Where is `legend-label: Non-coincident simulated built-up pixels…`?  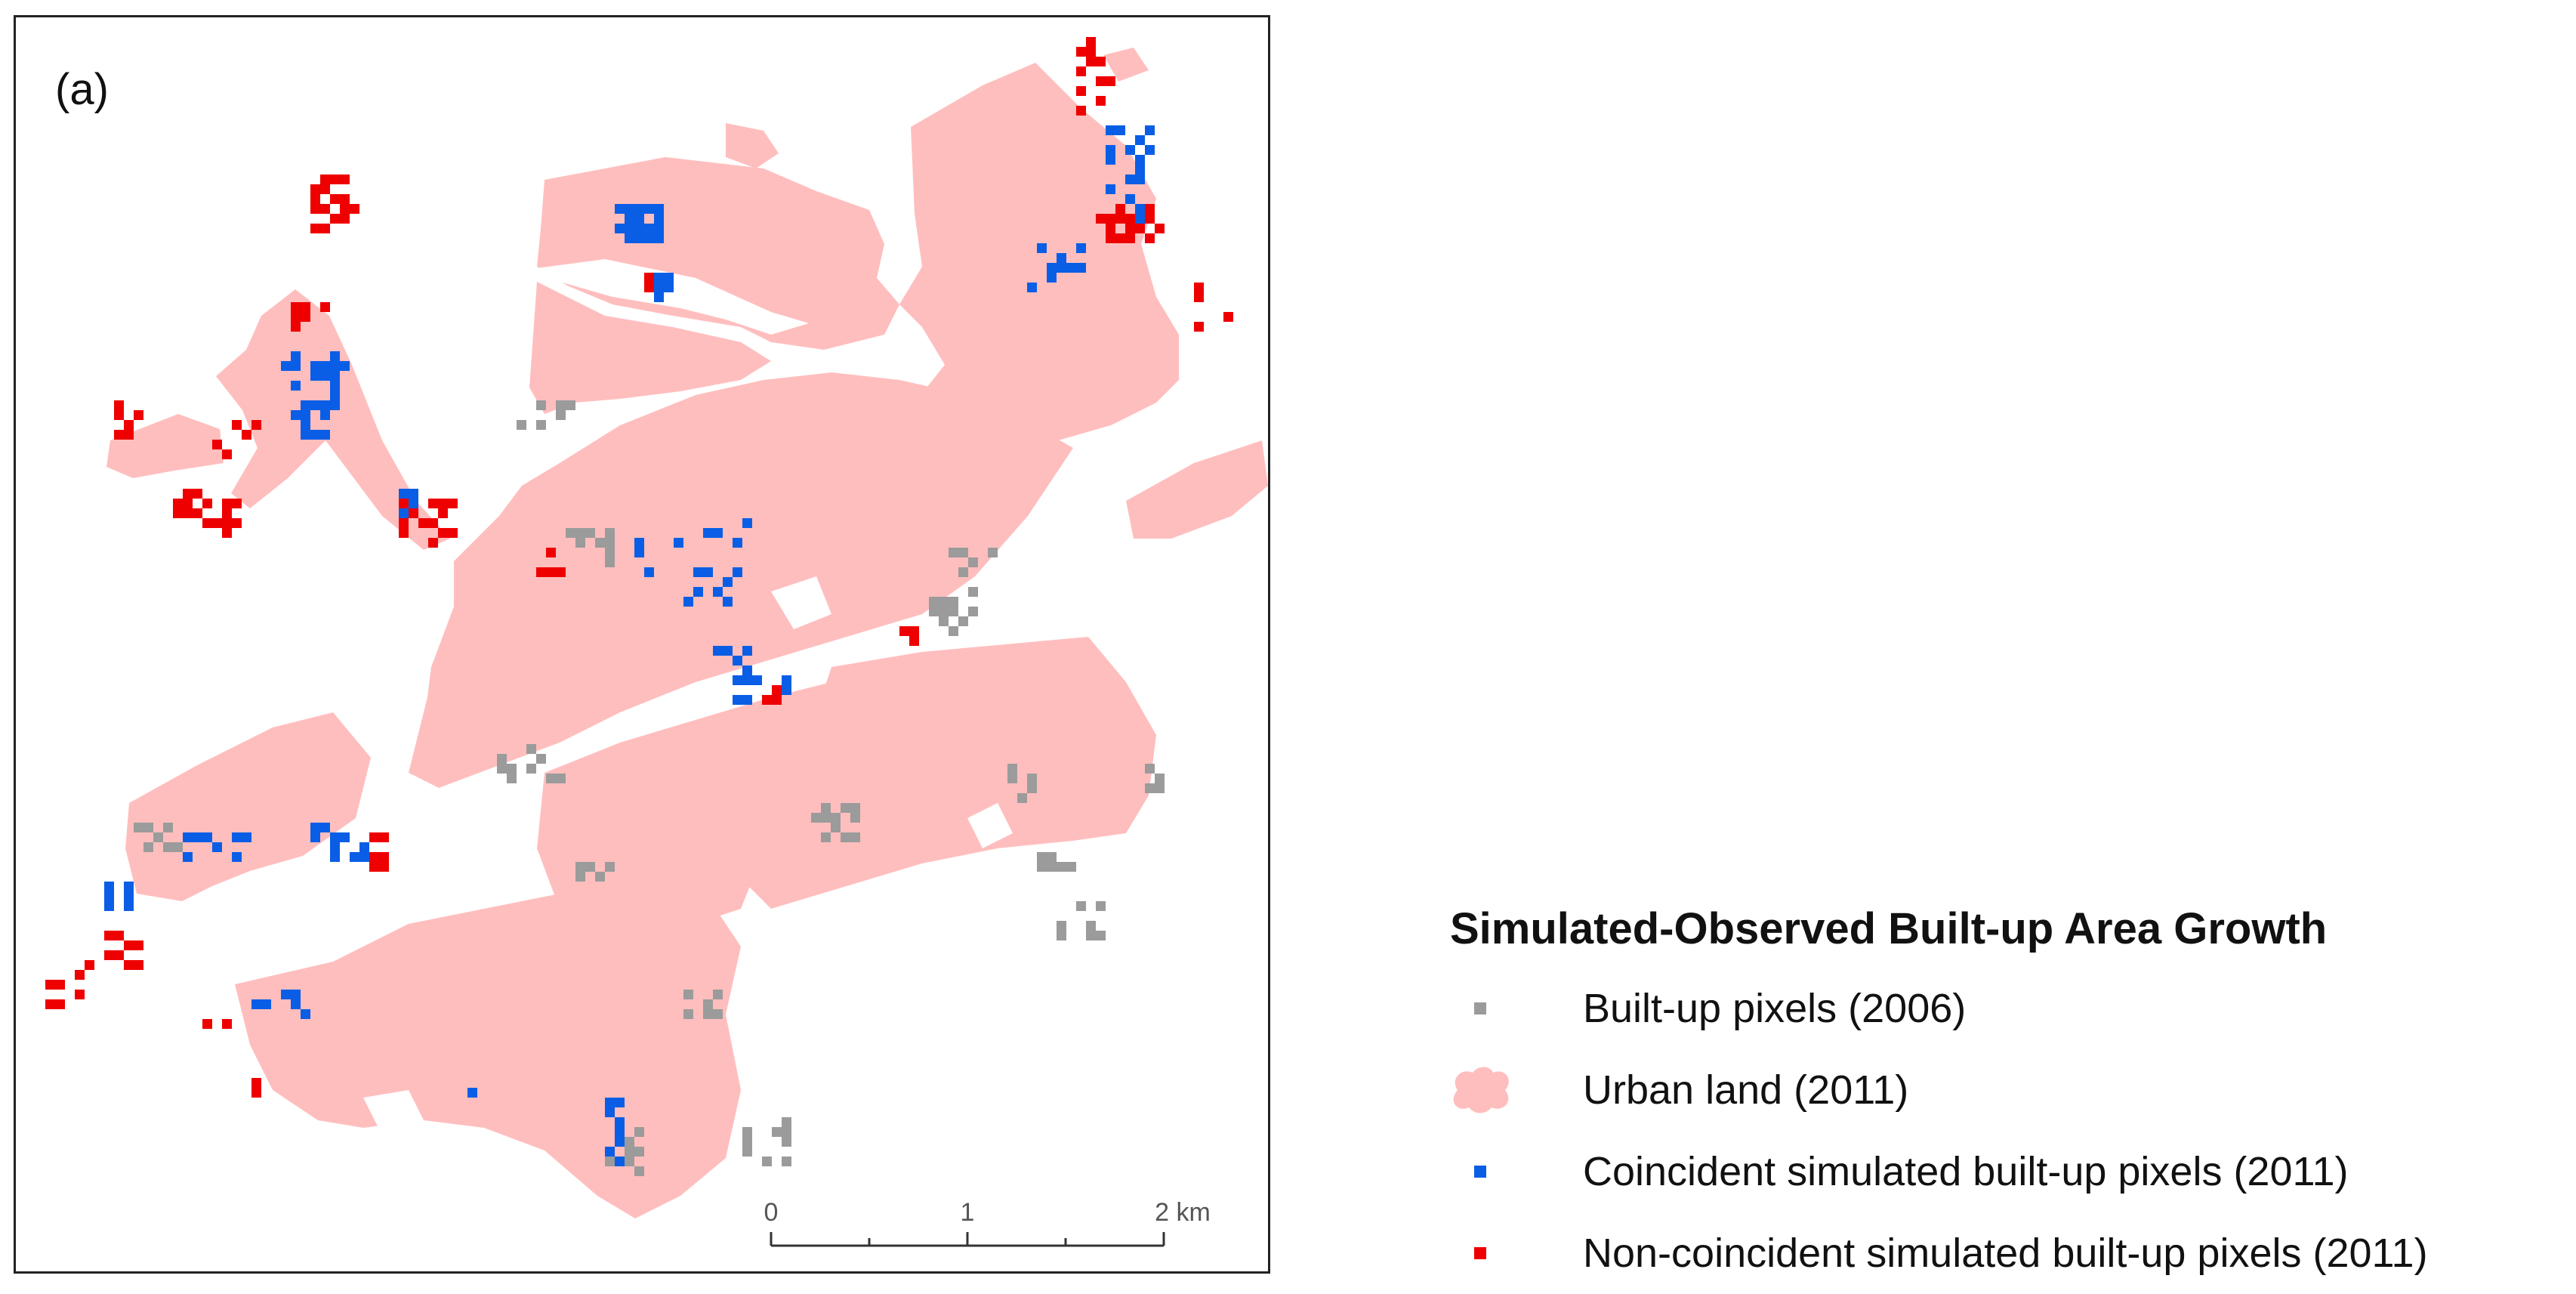
legend-label: Non-coincident simulated built-up pixels… is located at coordinates (2005, 1253).